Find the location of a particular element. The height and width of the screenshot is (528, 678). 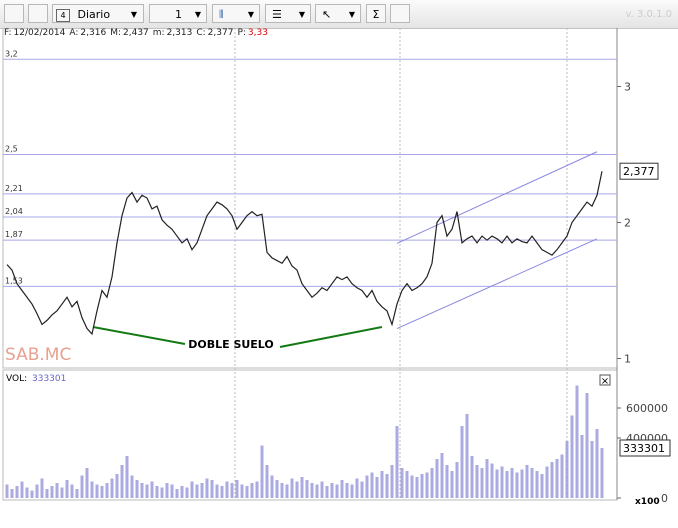

sum-button: Σ is located at coordinates (376, 13).